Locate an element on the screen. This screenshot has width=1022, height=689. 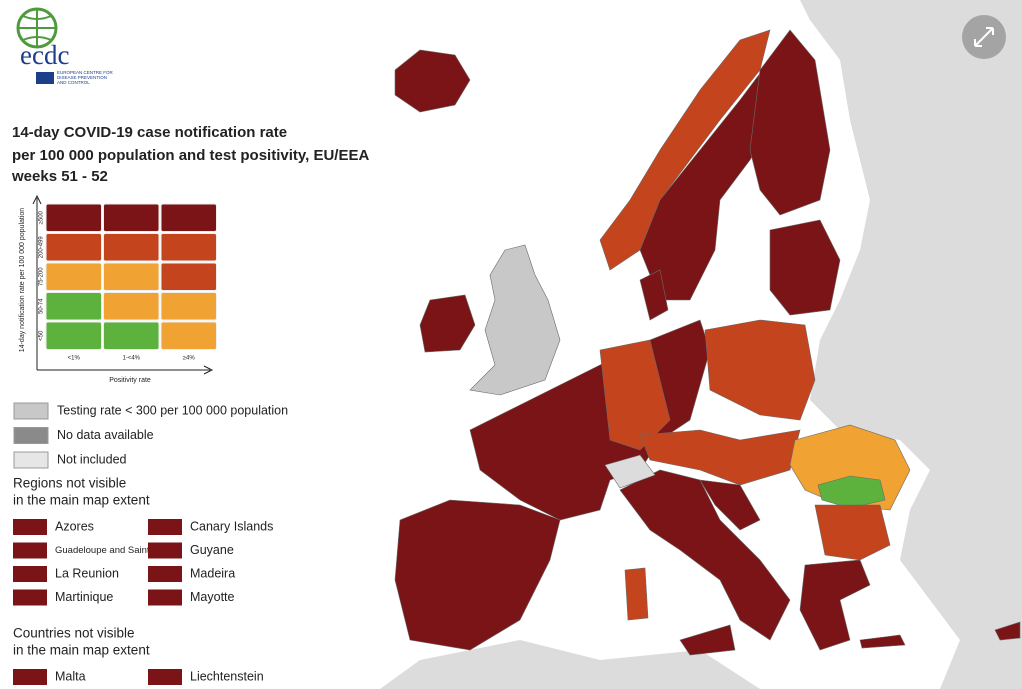
region-label: La Reunion is located at coordinates (87, 573).